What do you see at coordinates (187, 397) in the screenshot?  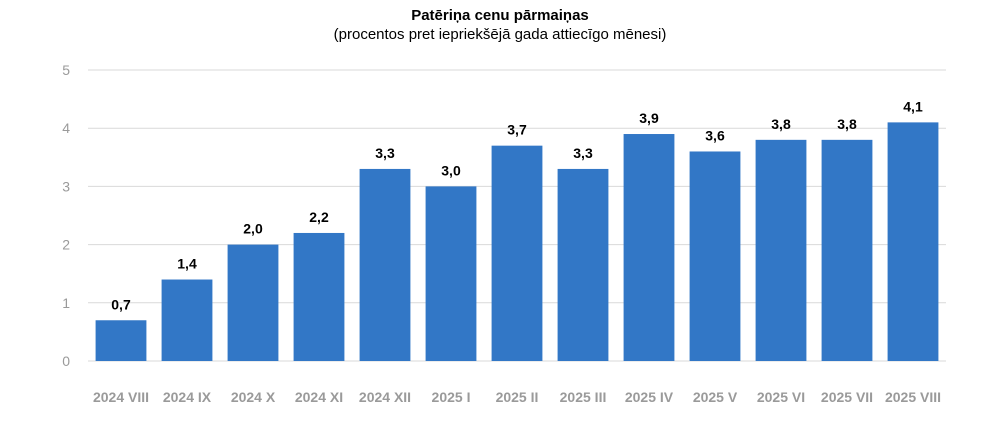 I see `x-tick-label: 2024 IX` at bounding box center [187, 397].